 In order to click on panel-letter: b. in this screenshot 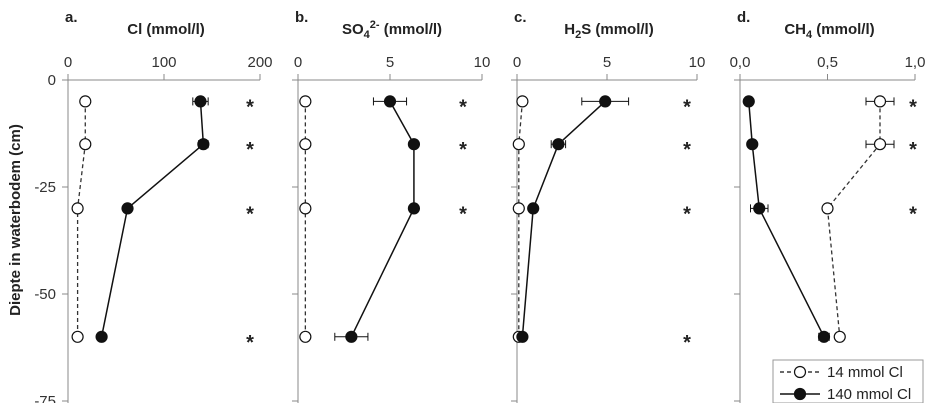, I will do `click(301, 17)`.